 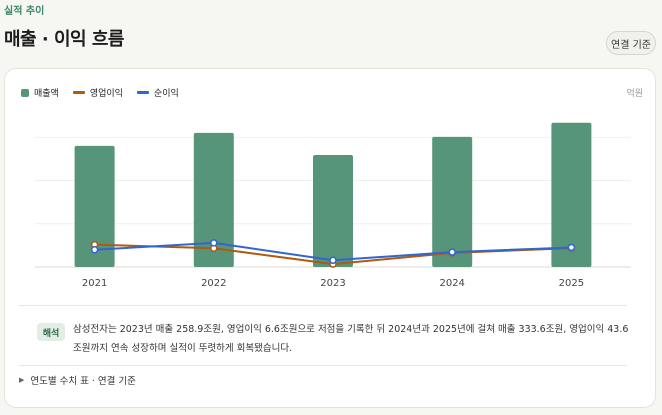 I want to click on interpretation-chip: 해석, so click(x=51, y=332).